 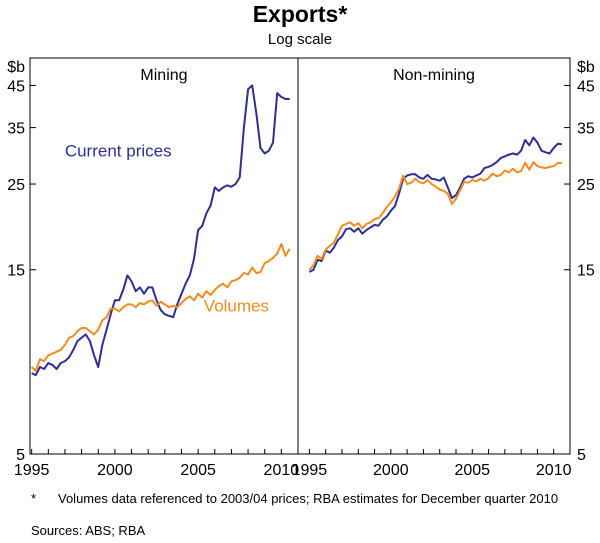 I want to click on panel-title: Non-mining, so click(x=434, y=75).